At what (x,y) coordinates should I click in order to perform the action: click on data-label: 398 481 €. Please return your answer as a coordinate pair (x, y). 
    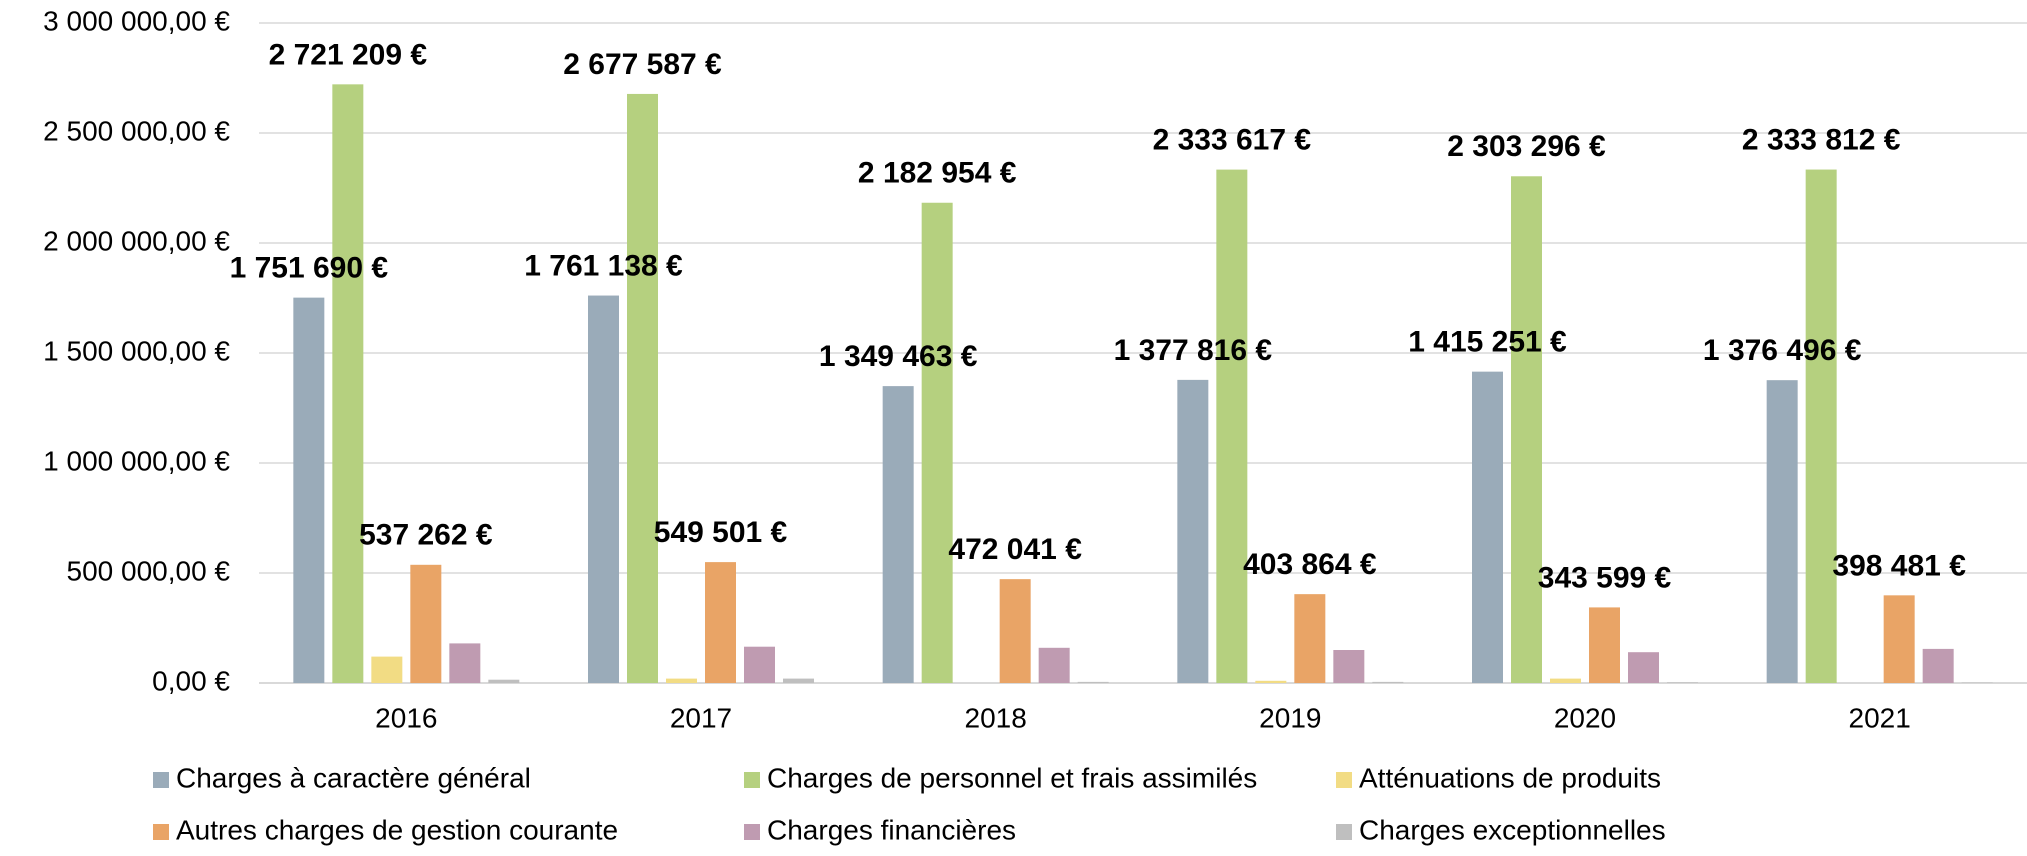
    Looking at the image, I should click on (1899, 565).